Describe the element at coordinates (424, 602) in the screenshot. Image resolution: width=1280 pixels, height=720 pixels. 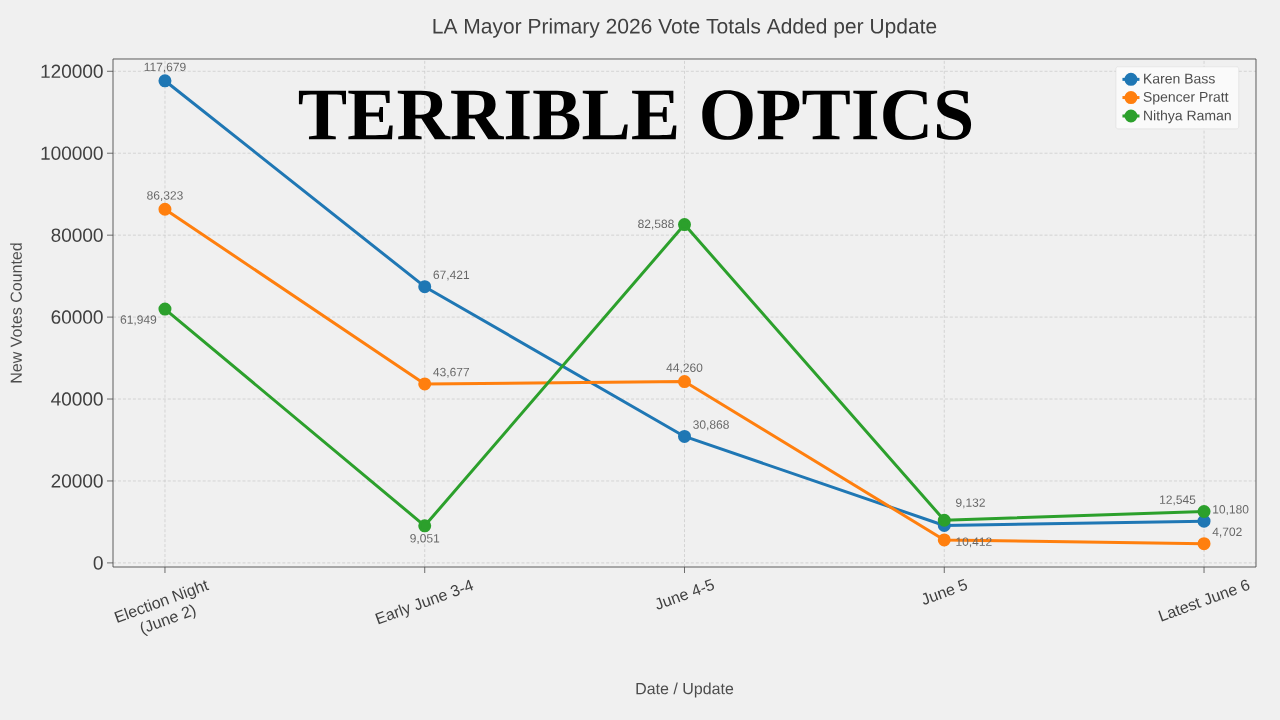
I see `x-tick-label: Early June 3-4` at that location.